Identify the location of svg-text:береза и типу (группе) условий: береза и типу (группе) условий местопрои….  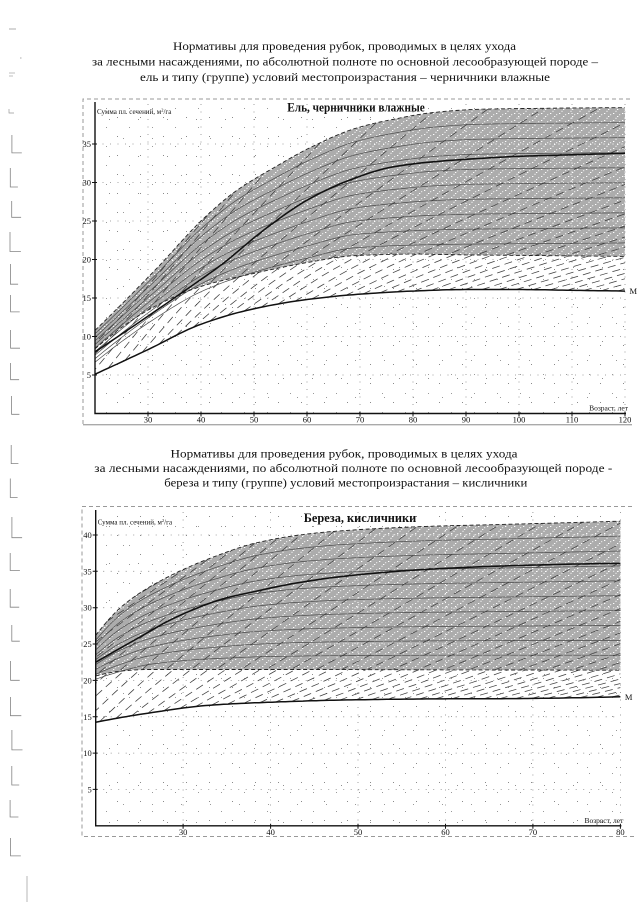
(346, 482).